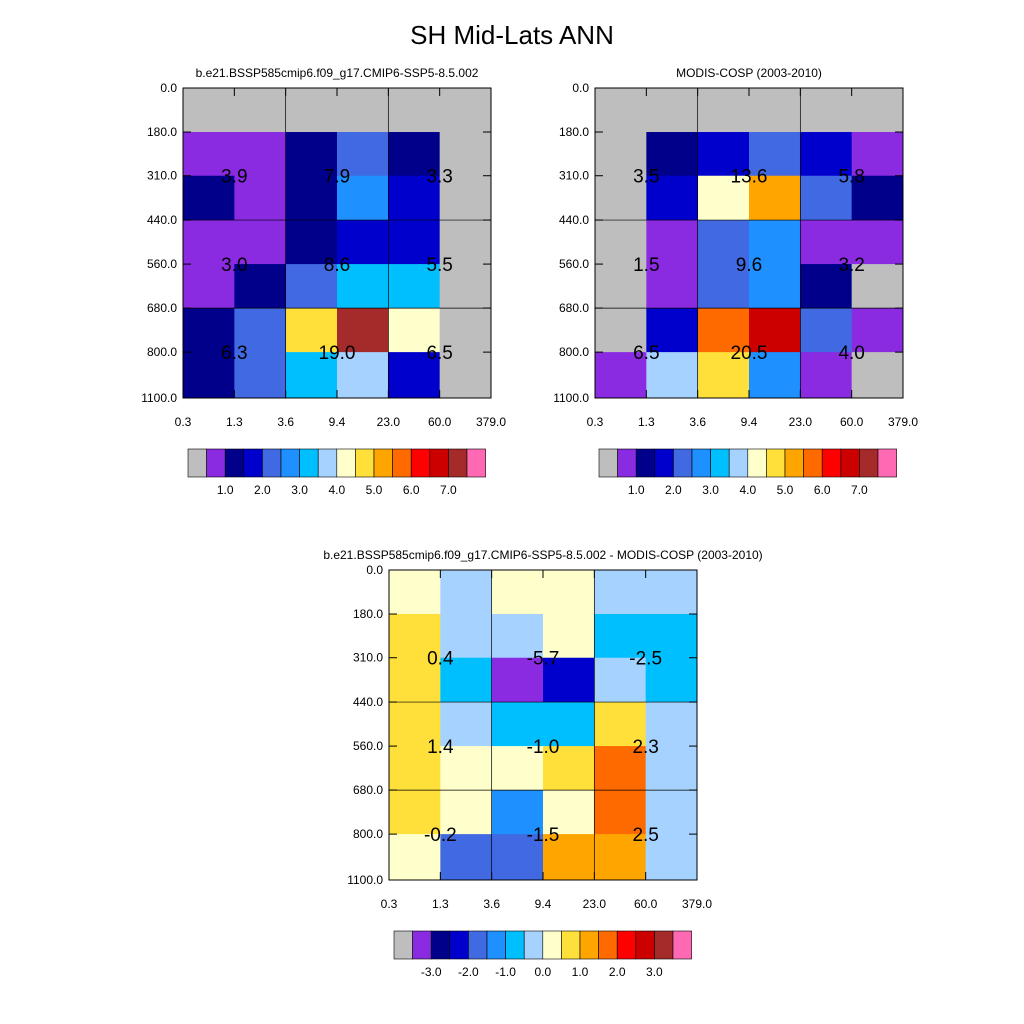  What do you see at coordinates (440, 835) in the screenshot?
I see `cell-value-label: -0.2` at bounding box center [440, 835].